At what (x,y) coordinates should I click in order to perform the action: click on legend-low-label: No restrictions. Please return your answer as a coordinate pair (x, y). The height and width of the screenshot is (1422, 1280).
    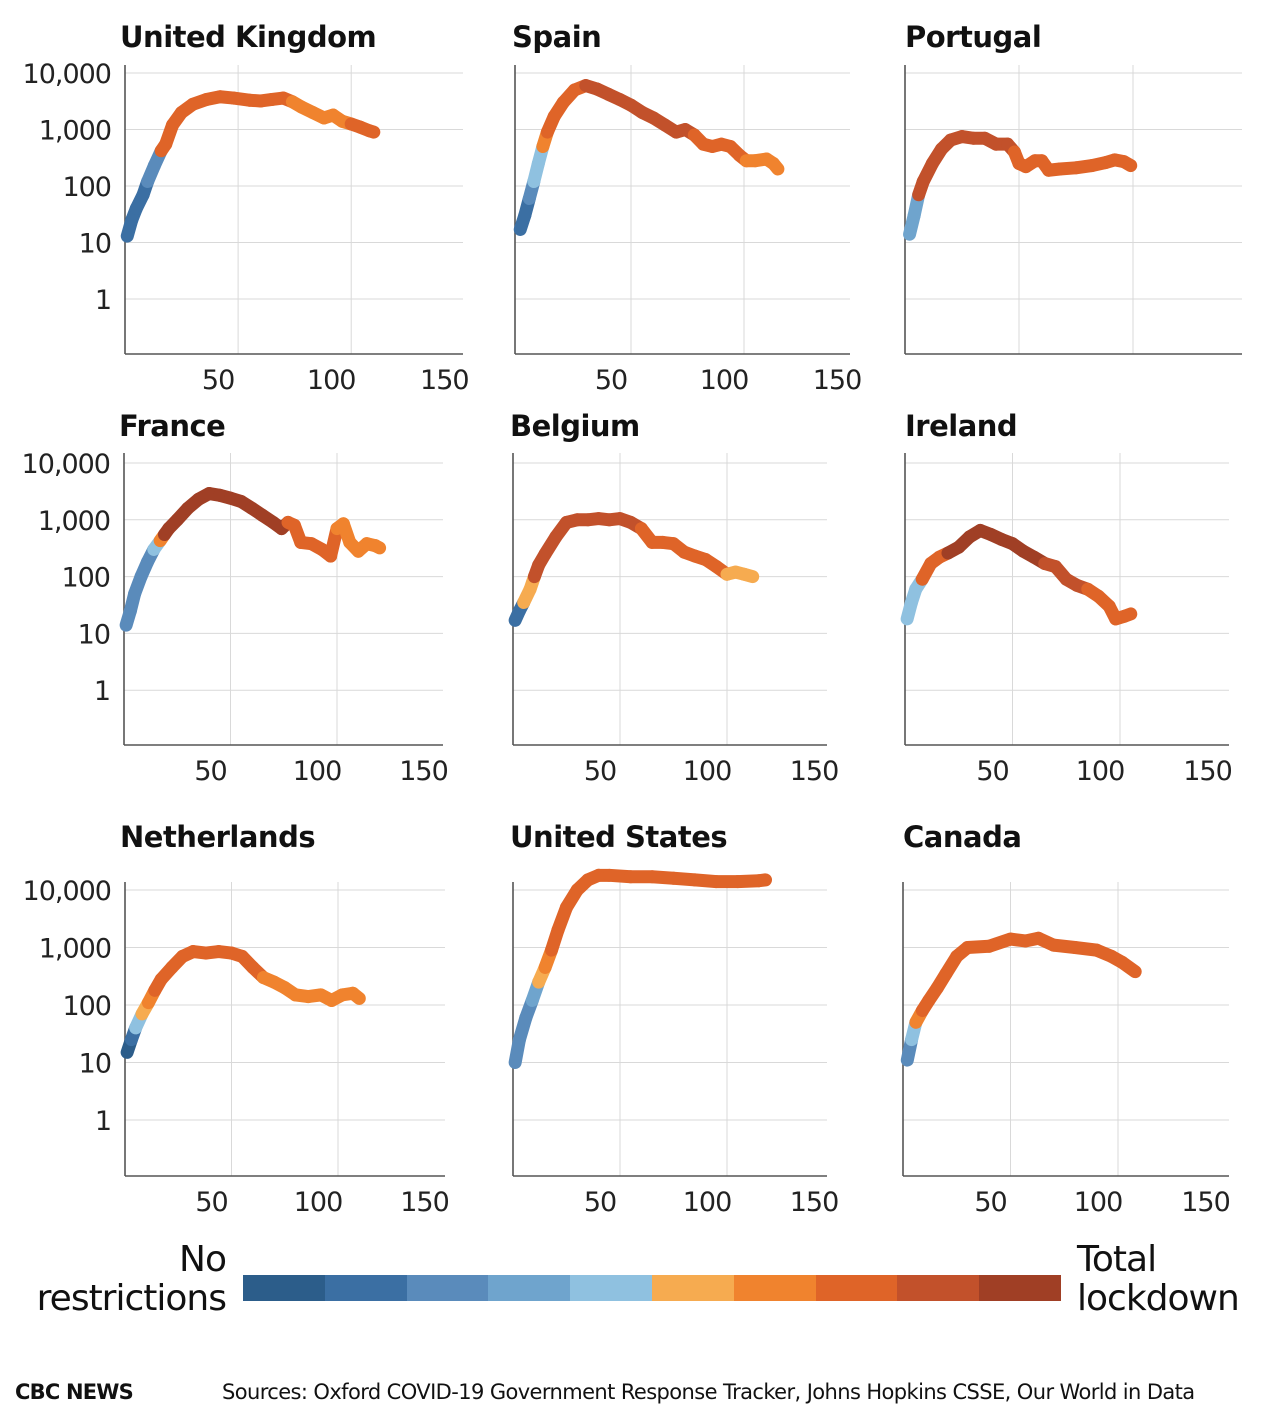
    Looking at the image, I should click on (131, 1279).